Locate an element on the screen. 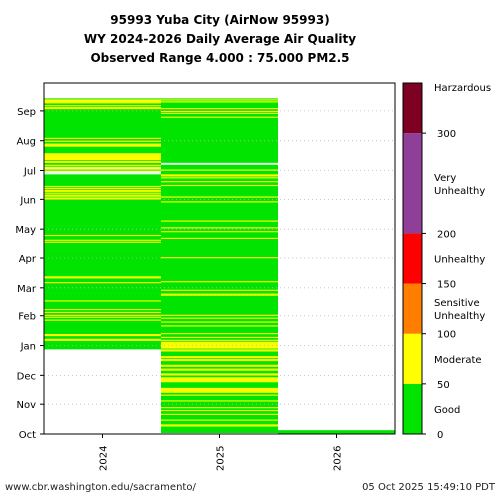 This screenshot has height=500, width=500. y-tick-label-sep: Sep is located at coordinates (26, 112).